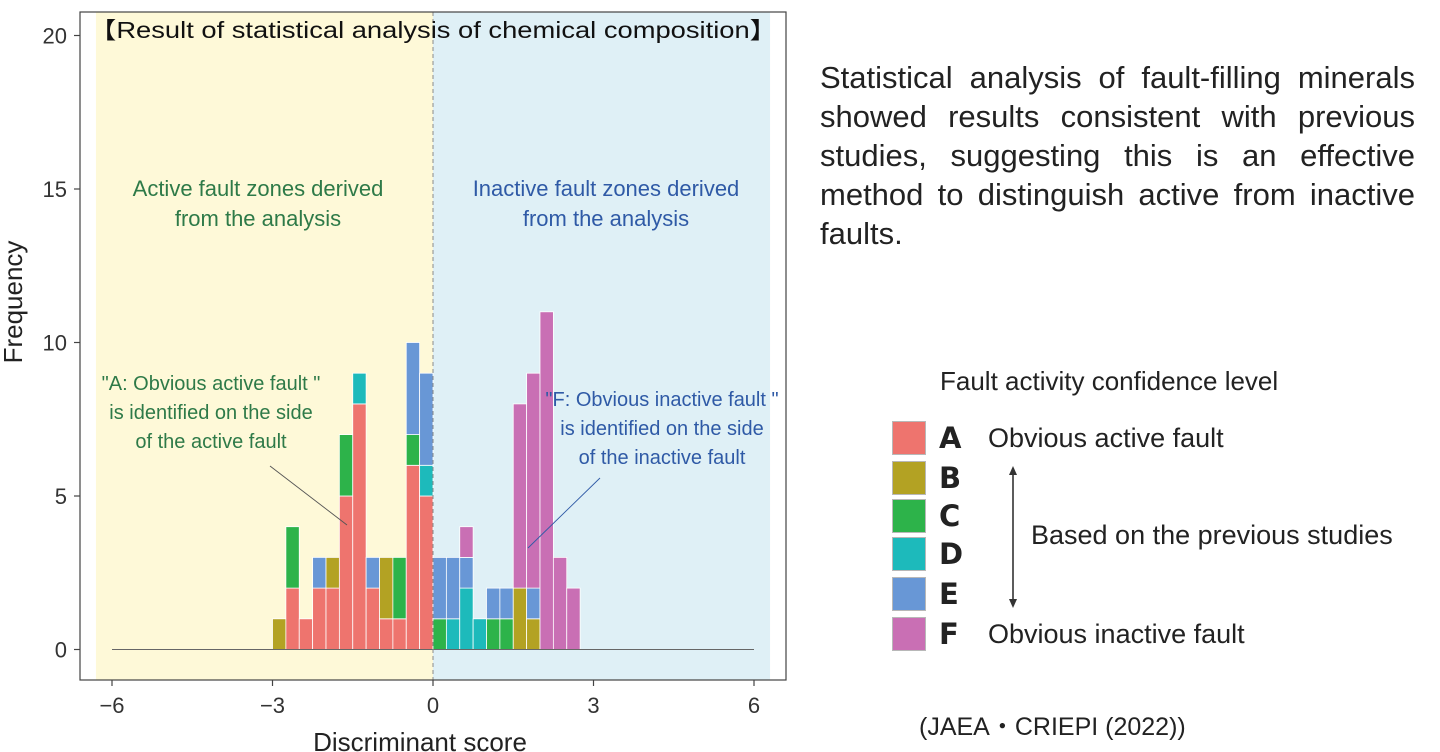 This screenshot has width=1440, height=752. What do you see at coordinates (1052, 727) in the screenshot?
I see `source-citation: (JAEA・CRIEPI (2022))` at bounding box center [1052, 727].